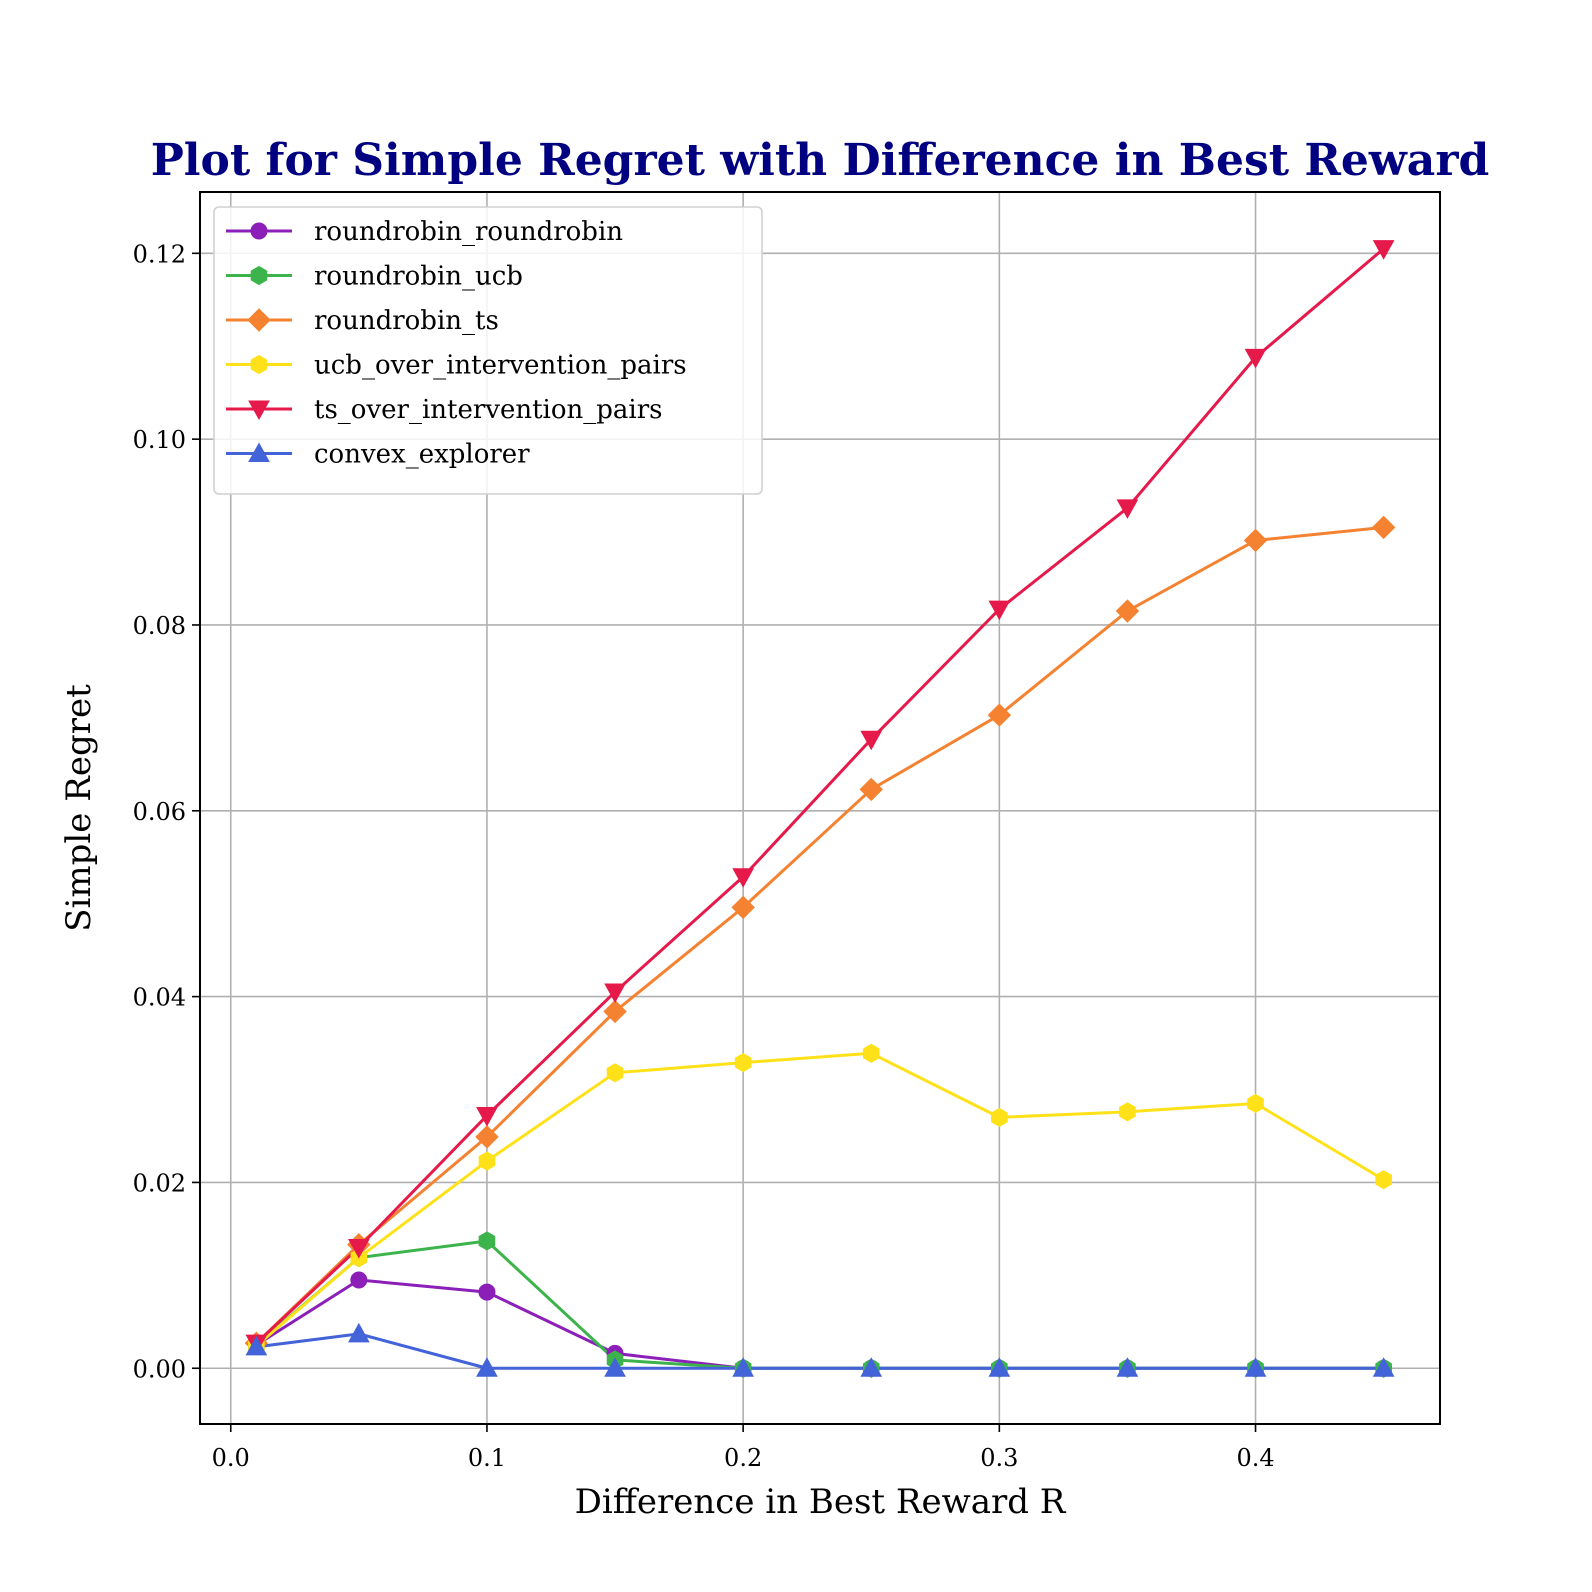 This screenshot has width=1592, height=1592. What do you see at coordinates (79, 808) in the screenshot?
I see `y-axis-label: Simple Regret` at bounding box center [79, 808].